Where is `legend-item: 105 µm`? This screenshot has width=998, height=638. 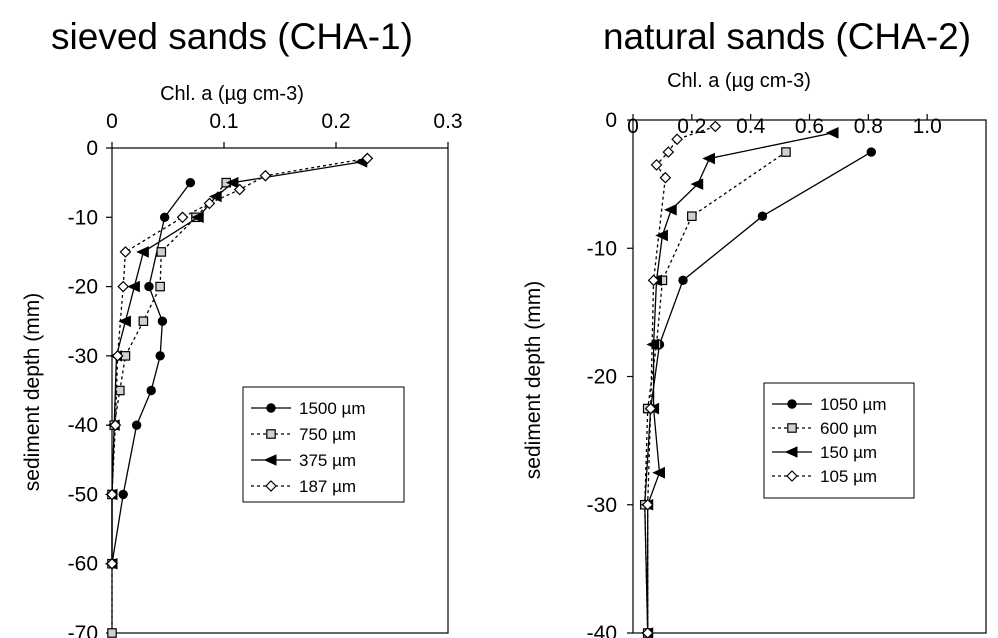
legend-item: 105 µm is located at coordinates (824, 476).